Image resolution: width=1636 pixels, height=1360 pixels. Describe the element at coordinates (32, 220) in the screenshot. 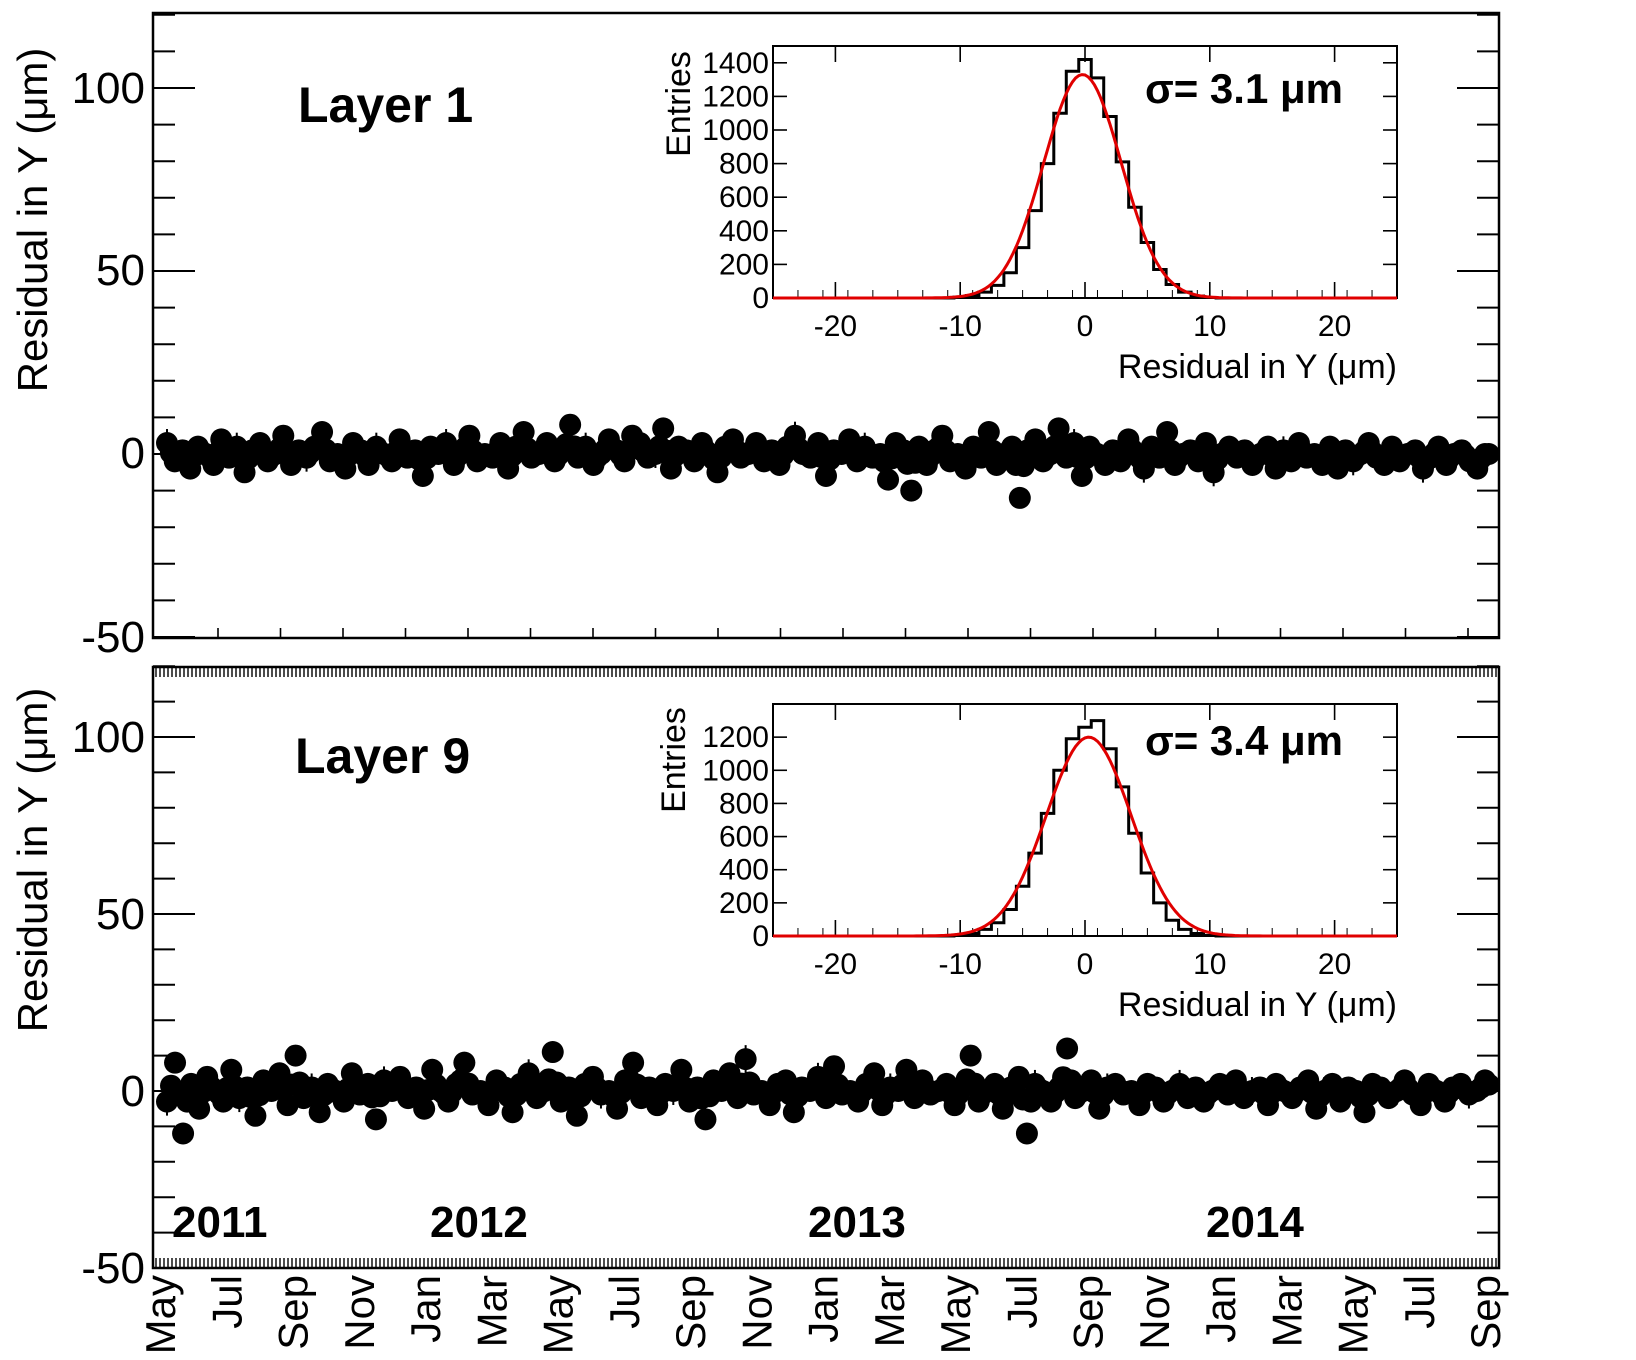

I see `top-y-axis-title: Residual in Y (μm)` at that location.